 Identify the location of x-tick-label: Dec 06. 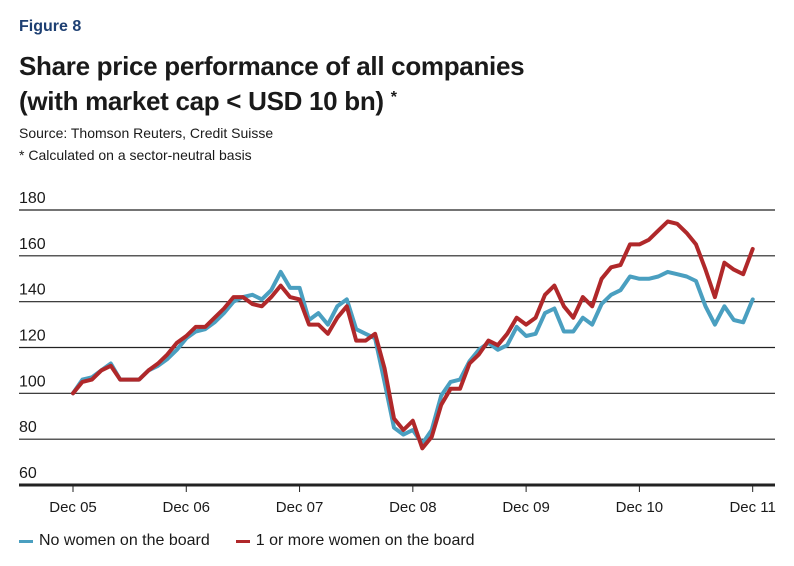
(187, 507).